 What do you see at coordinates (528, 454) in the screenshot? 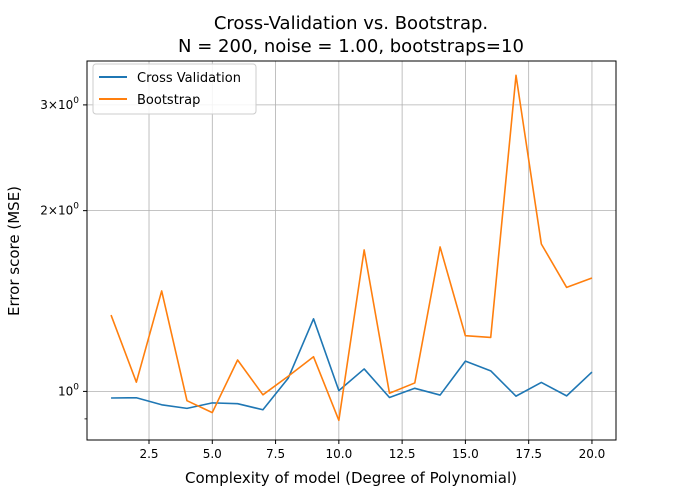
I see `x-tick-label: 17.5` at bounding box center [528, 454].